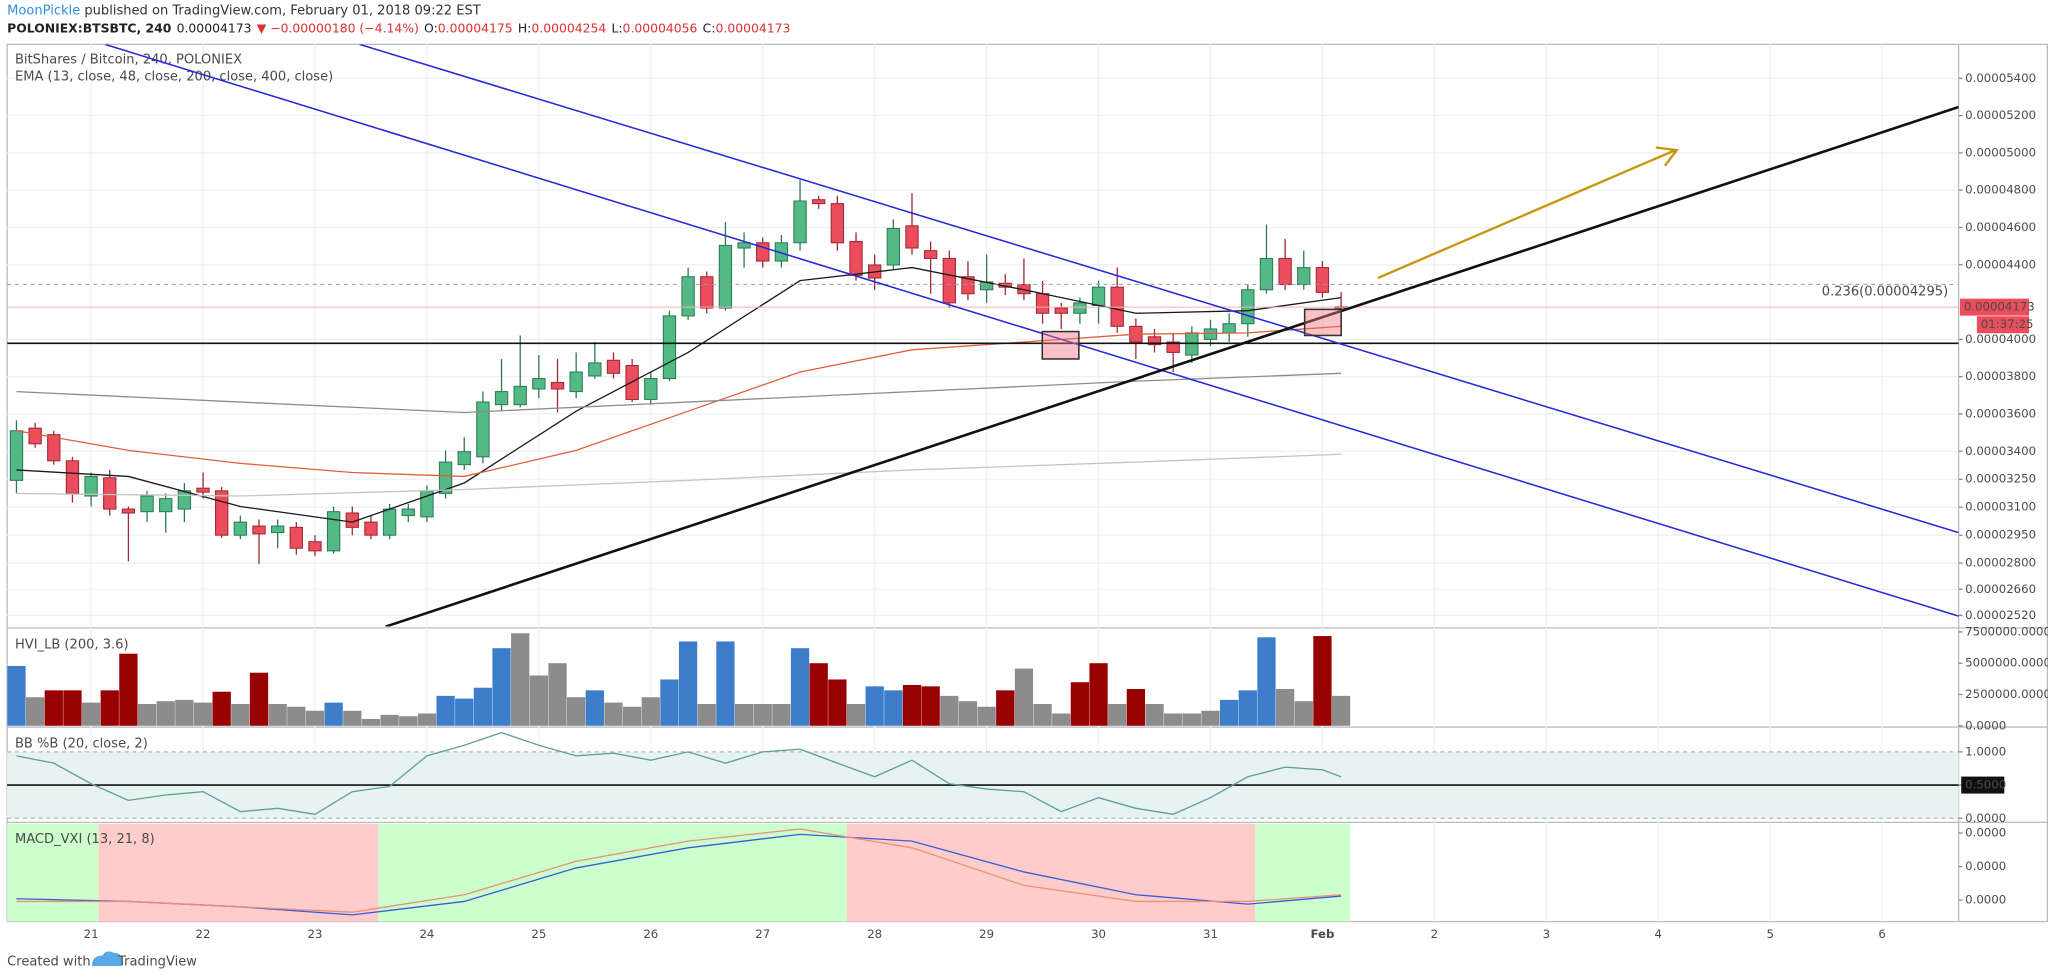 The image size is (2048, 979). I want to click on ohlc-value: 0.00004175, so click(475, 27).